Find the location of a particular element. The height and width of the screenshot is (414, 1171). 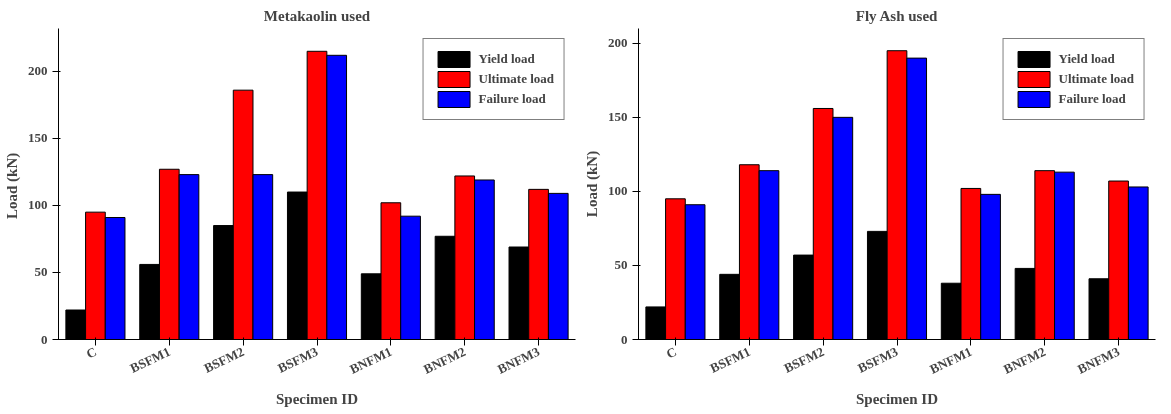

chart-title: Fly Ash used is located at coordinates (897, 15).